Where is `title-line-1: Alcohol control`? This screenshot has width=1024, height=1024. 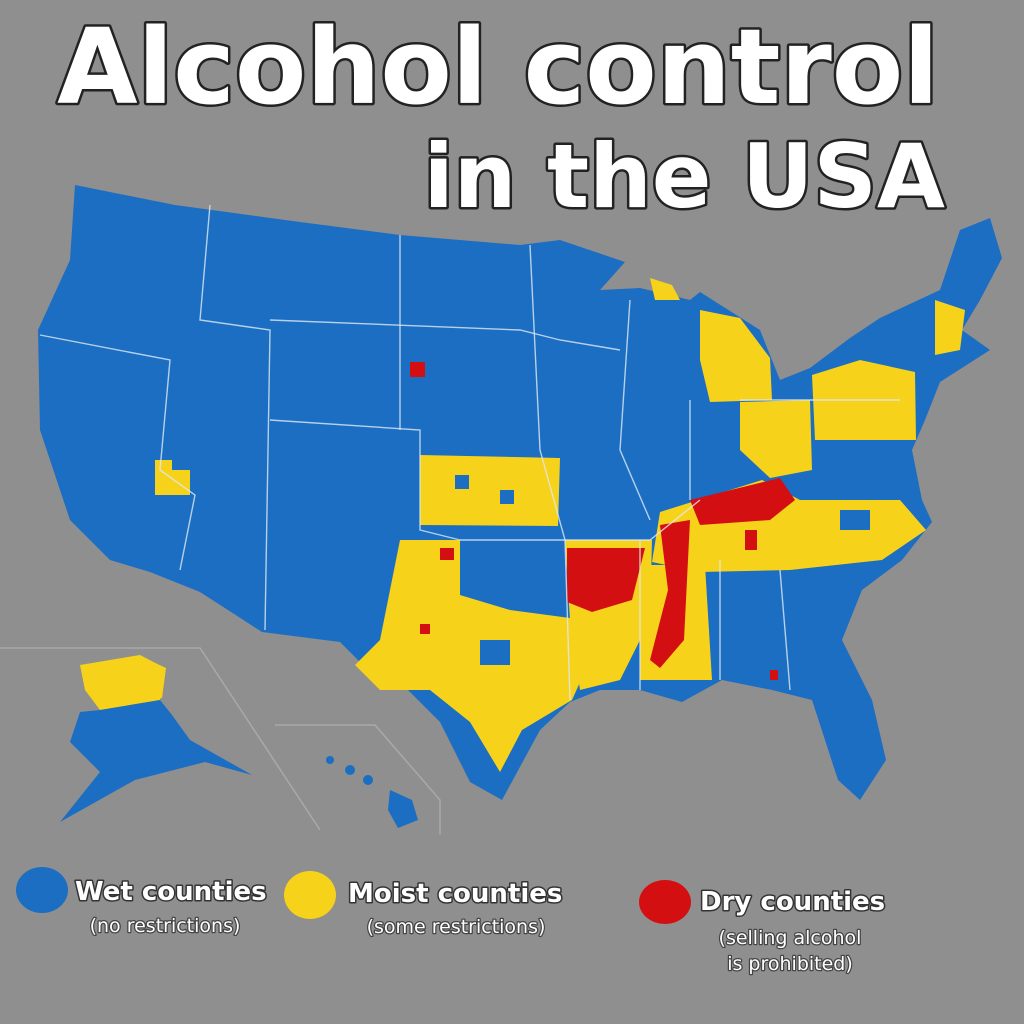 title-line-1: Alcohol control is located at coordinates (498, 67).